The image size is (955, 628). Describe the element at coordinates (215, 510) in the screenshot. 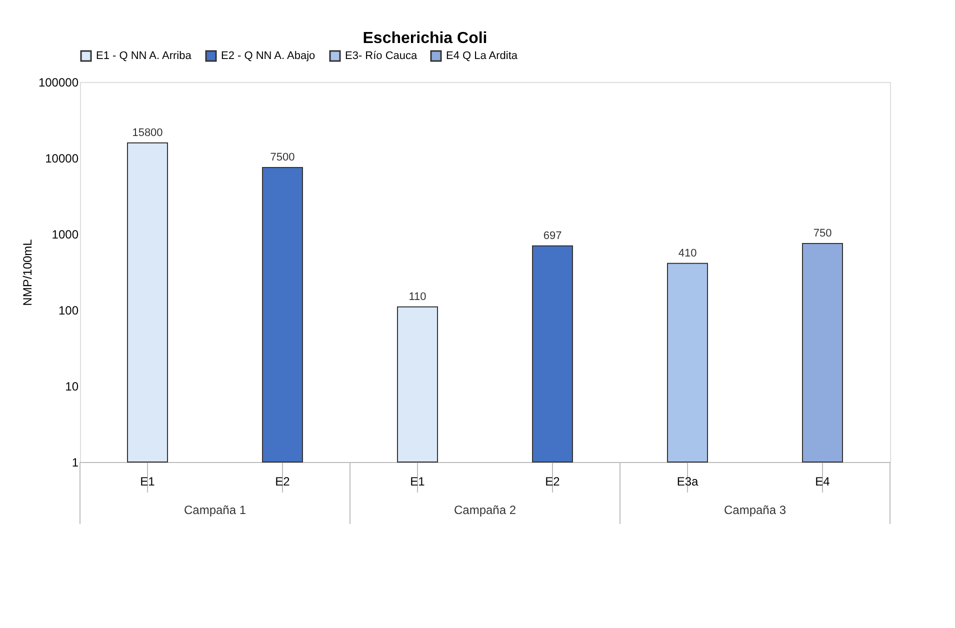

I see `text: Campaña 1` at that location.